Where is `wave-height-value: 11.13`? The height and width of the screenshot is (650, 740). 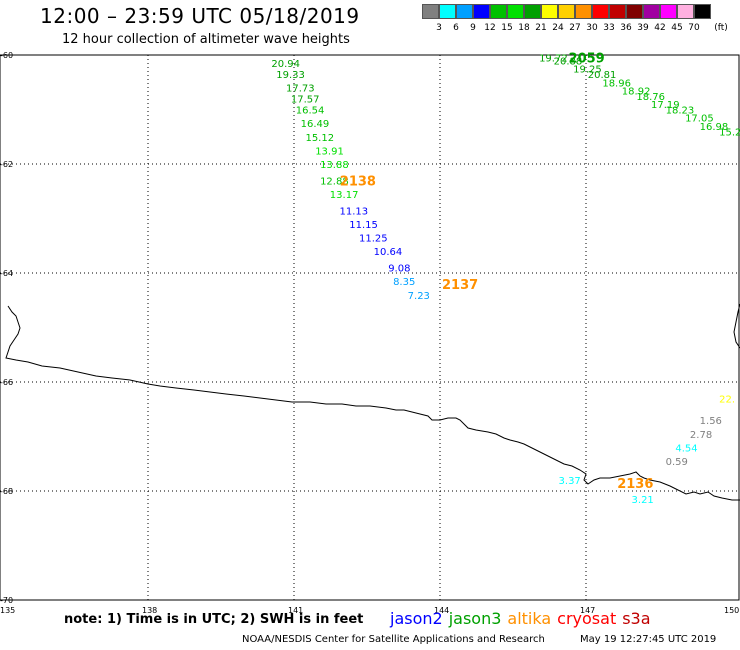 wave-height-value: 11.13 is located at coordinates (354, 211).